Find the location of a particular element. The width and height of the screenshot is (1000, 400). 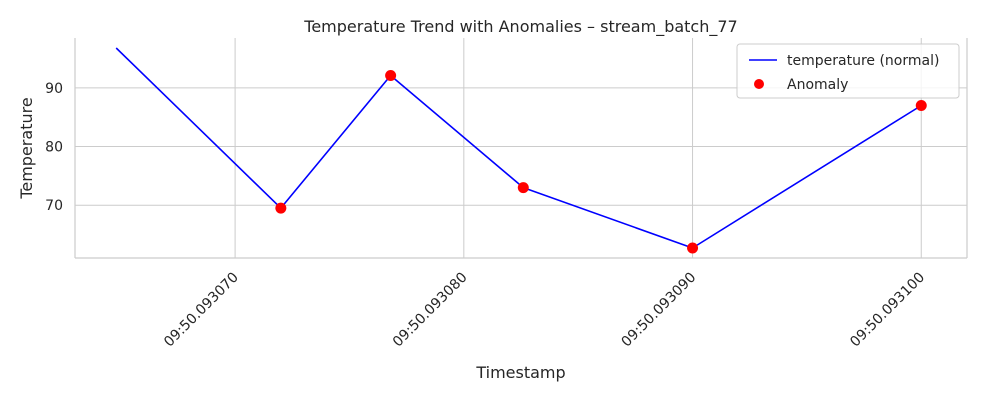

y-tick-label: 90 is located at coordinates (54, 89).